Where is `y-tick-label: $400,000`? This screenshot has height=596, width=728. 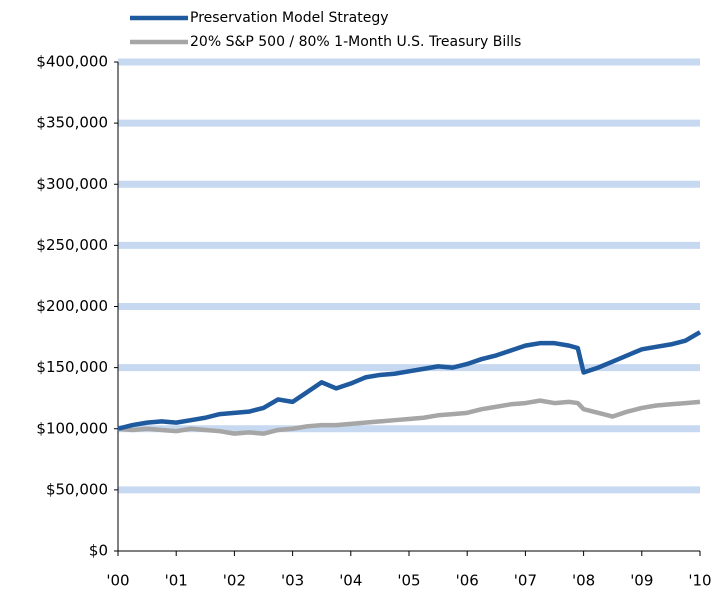
y-tick-label: $400,000 is located at coordinates (72, 62).